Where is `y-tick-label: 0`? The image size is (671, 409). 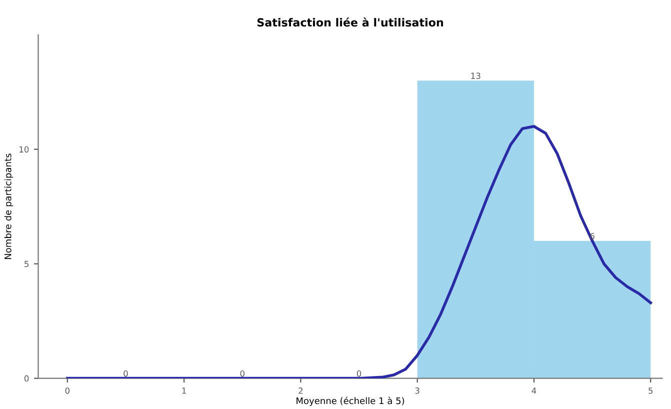
y-tick-label: 0 is located at coordinates (26, 378).